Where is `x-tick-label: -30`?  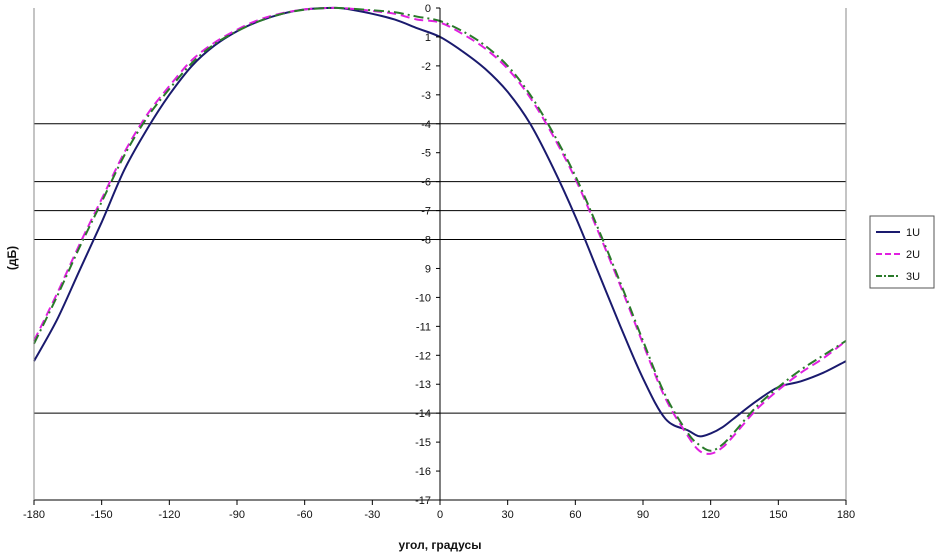
x-tick-label: -30 is located at coordinates (372, 515).